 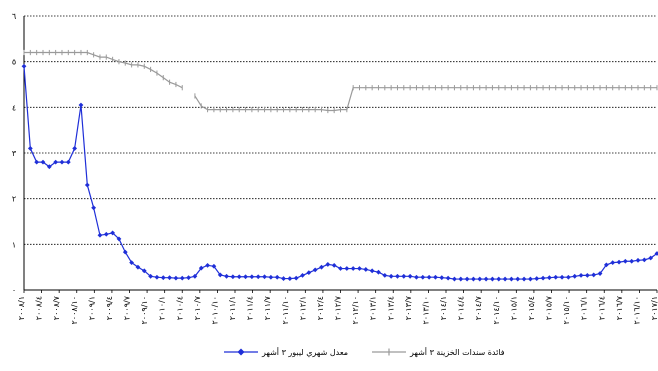 What do you see at coordinates (531, 308) in the screenshot?
I see `x-tick-label: ٢٠١٥/٤` at bounding box center [531, 308].